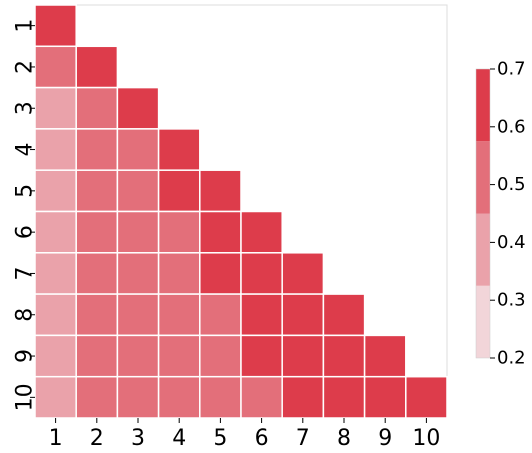 The width and height of the screenshot is (532, 453). I want to click on colorbar-frame, so click(483, 213).